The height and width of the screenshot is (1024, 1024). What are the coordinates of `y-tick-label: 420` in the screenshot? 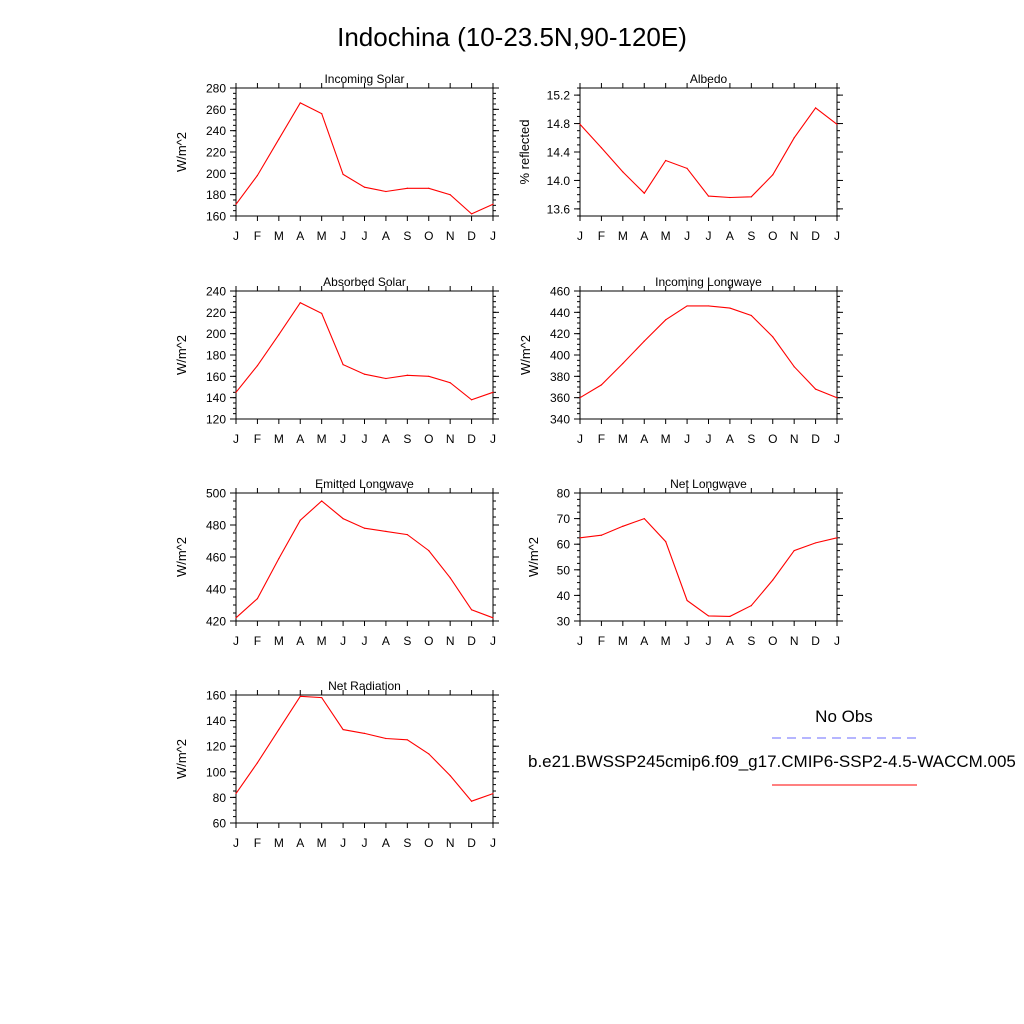 It's located at (560, 334).